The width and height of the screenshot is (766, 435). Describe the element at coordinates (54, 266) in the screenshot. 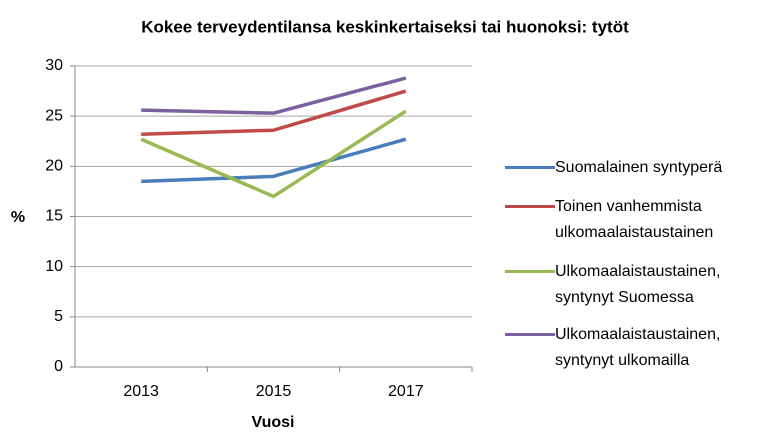

I see `y-tick-label: 10` at that location.